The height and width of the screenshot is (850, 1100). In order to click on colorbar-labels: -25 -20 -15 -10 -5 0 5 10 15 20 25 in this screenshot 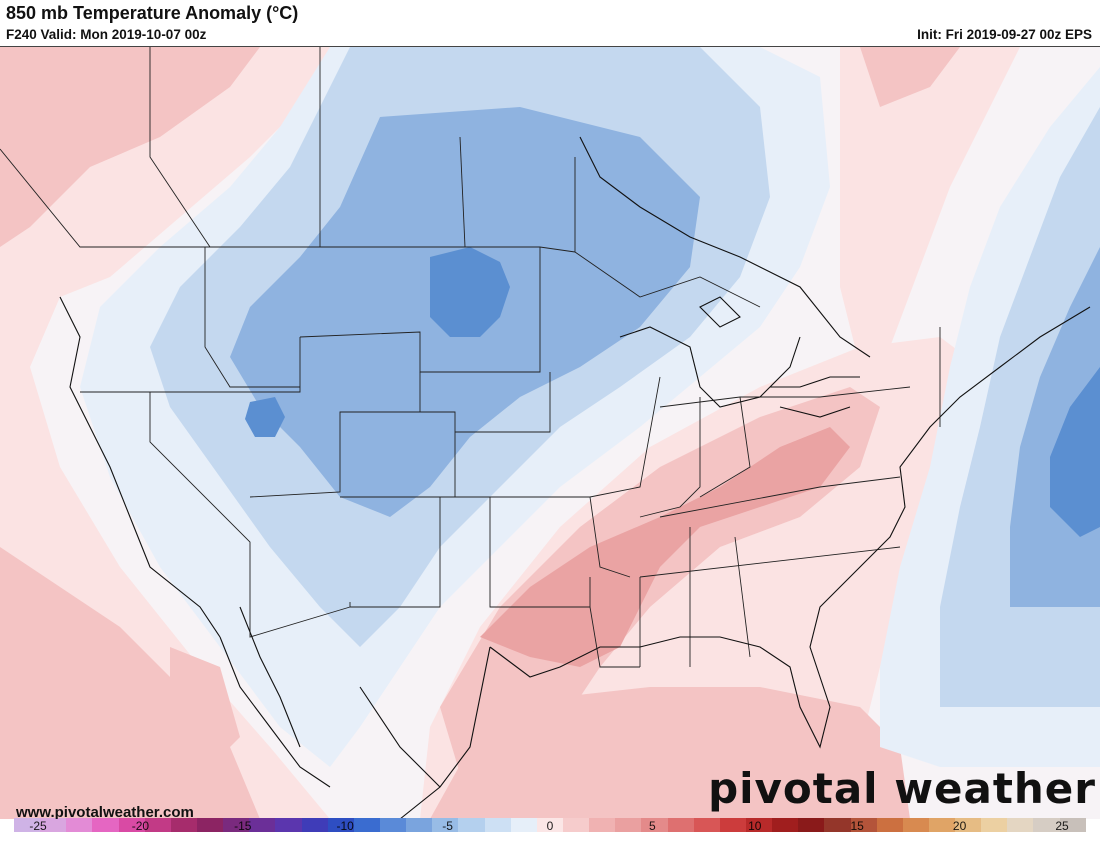, I will do `click(550, 827)`.